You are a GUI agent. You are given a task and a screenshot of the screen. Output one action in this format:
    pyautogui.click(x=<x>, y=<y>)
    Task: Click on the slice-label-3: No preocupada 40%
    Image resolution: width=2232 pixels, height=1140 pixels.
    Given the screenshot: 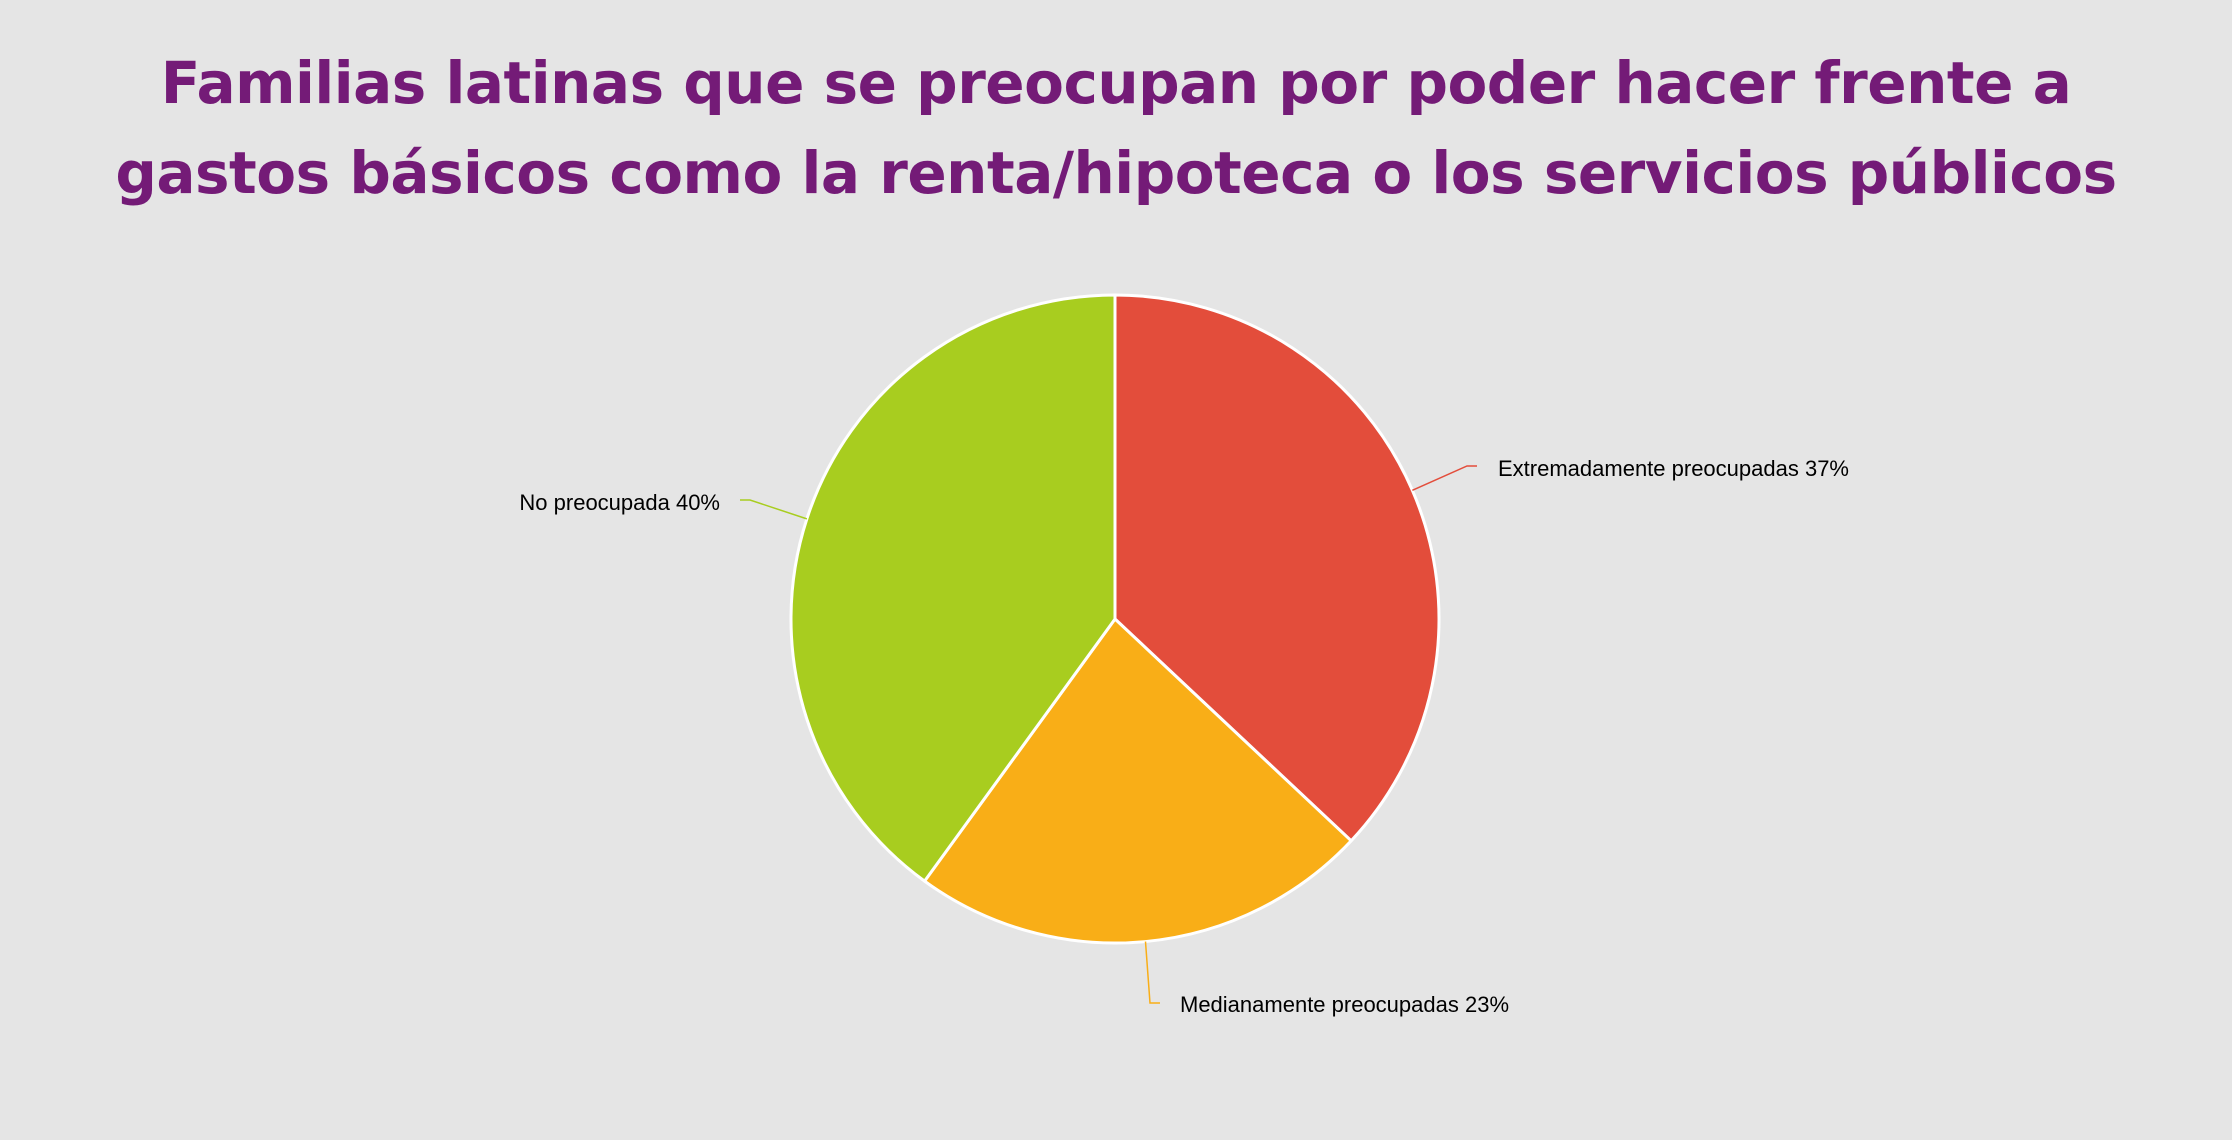 What is the action you would take?
    pyautogui.click(x=619, y=502)
    